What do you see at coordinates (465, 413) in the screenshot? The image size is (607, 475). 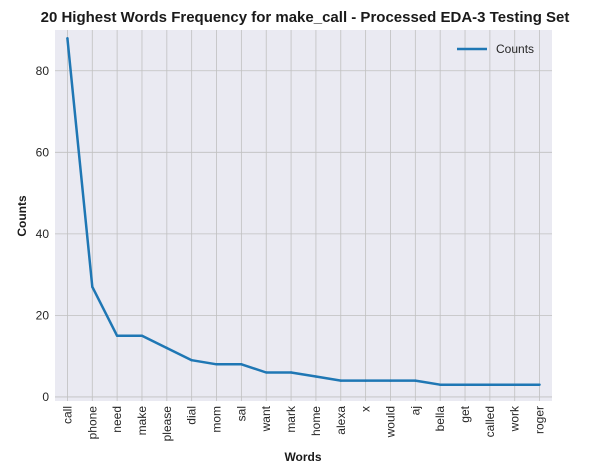 I see `x-tick-label: get` at bounding box center [465, 413].